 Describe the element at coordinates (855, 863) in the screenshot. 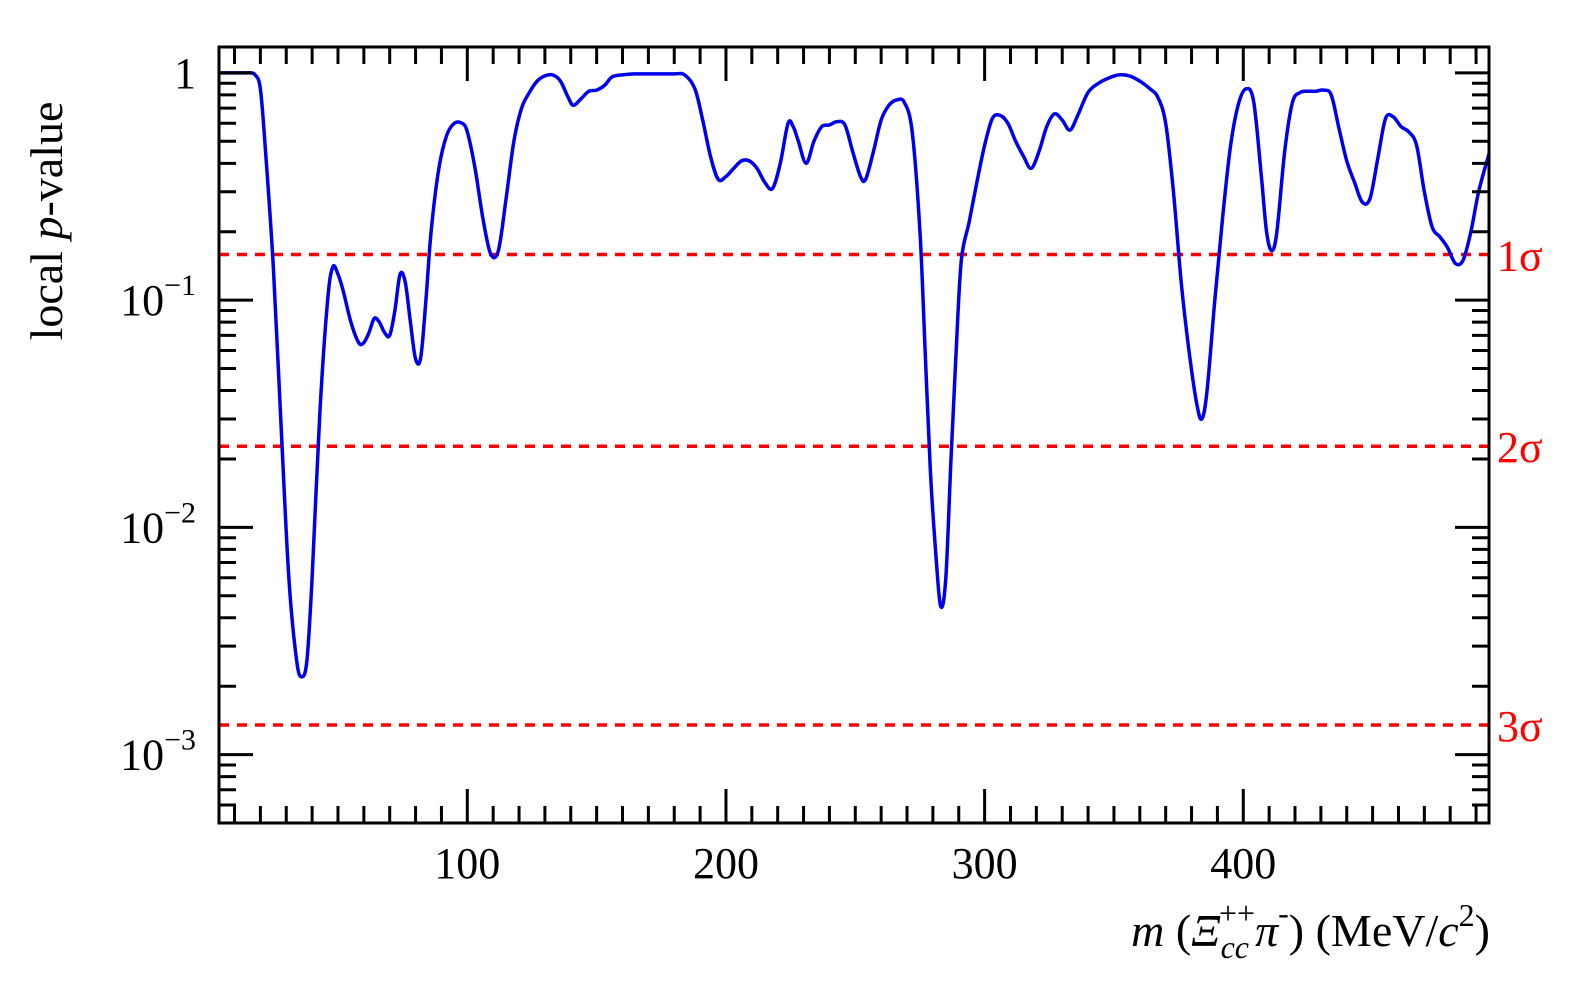

I see `x-tick-labels: 100 200 300 400` at that location.